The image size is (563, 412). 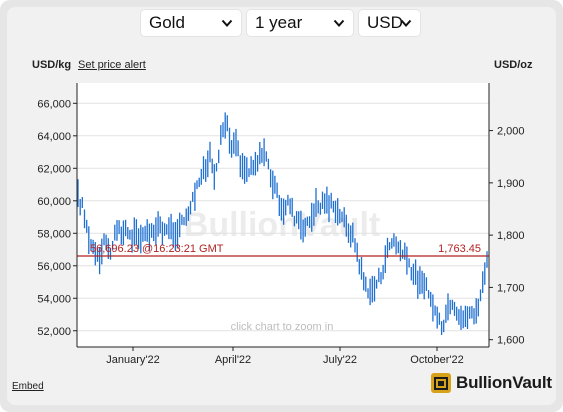 I want to click on gold-bar-icon, so click(x=441, y=383).